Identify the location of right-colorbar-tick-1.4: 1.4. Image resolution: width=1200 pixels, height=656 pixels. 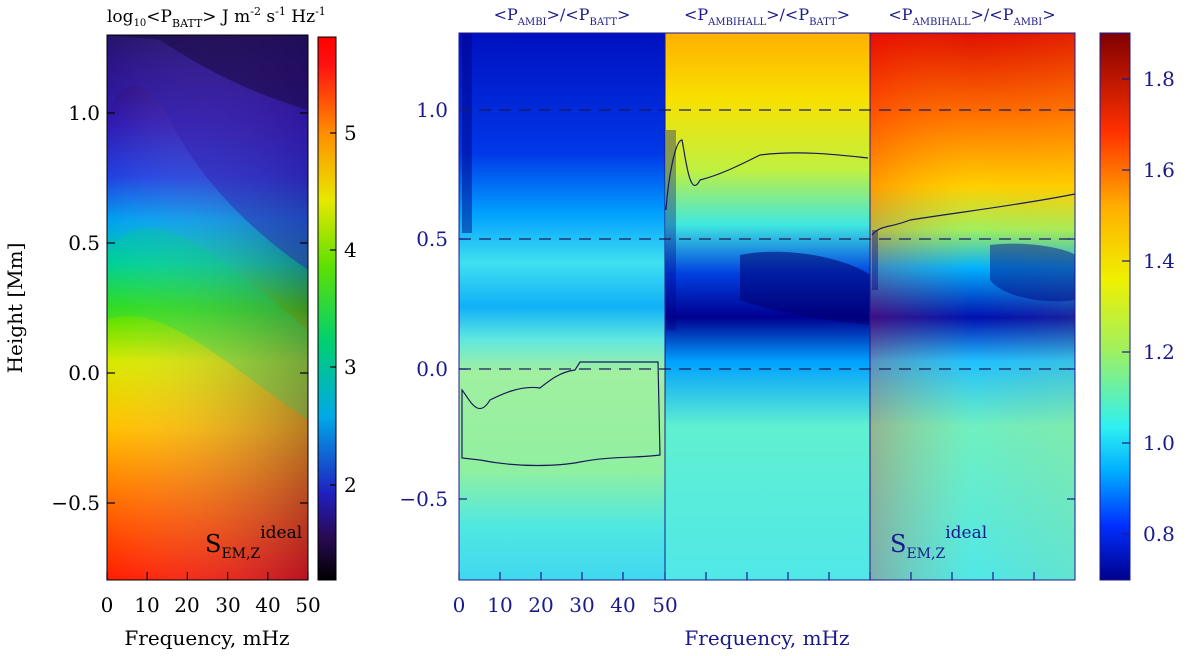
(1159, 261).